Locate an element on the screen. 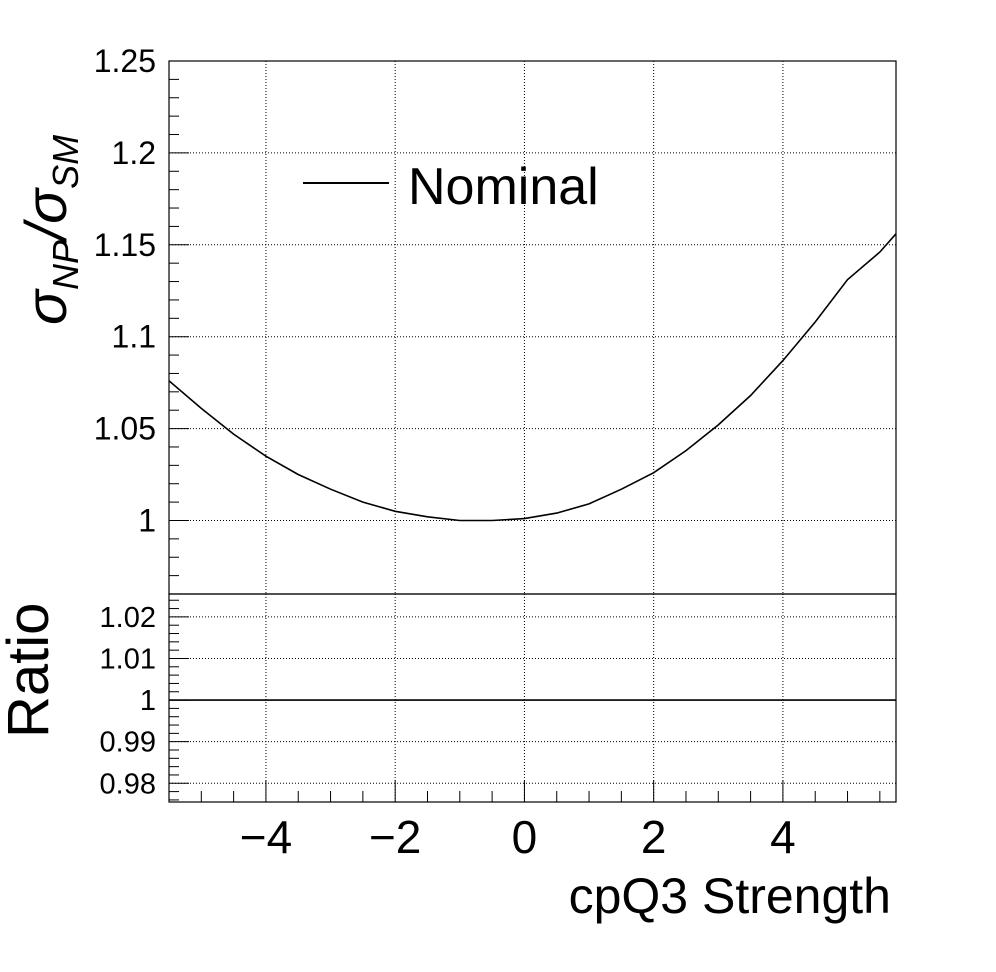 The width and height of the screenshot is (996, 972). main-y-axis-sigma-1: σ is located at coordinates (46, 306).